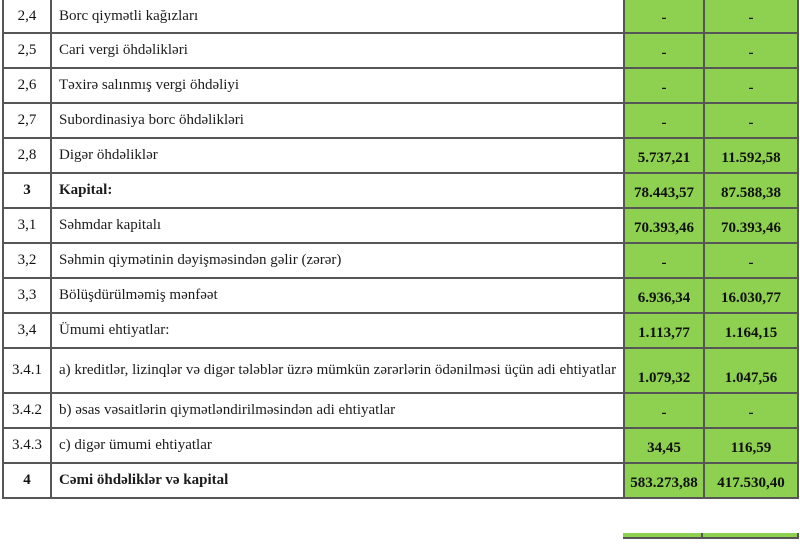 The width and height of the screenshot is (800, 558). Describe the element at coordinates (664, 445) in the screenshot. I see `value-col1-cell: 34,45` at that location.